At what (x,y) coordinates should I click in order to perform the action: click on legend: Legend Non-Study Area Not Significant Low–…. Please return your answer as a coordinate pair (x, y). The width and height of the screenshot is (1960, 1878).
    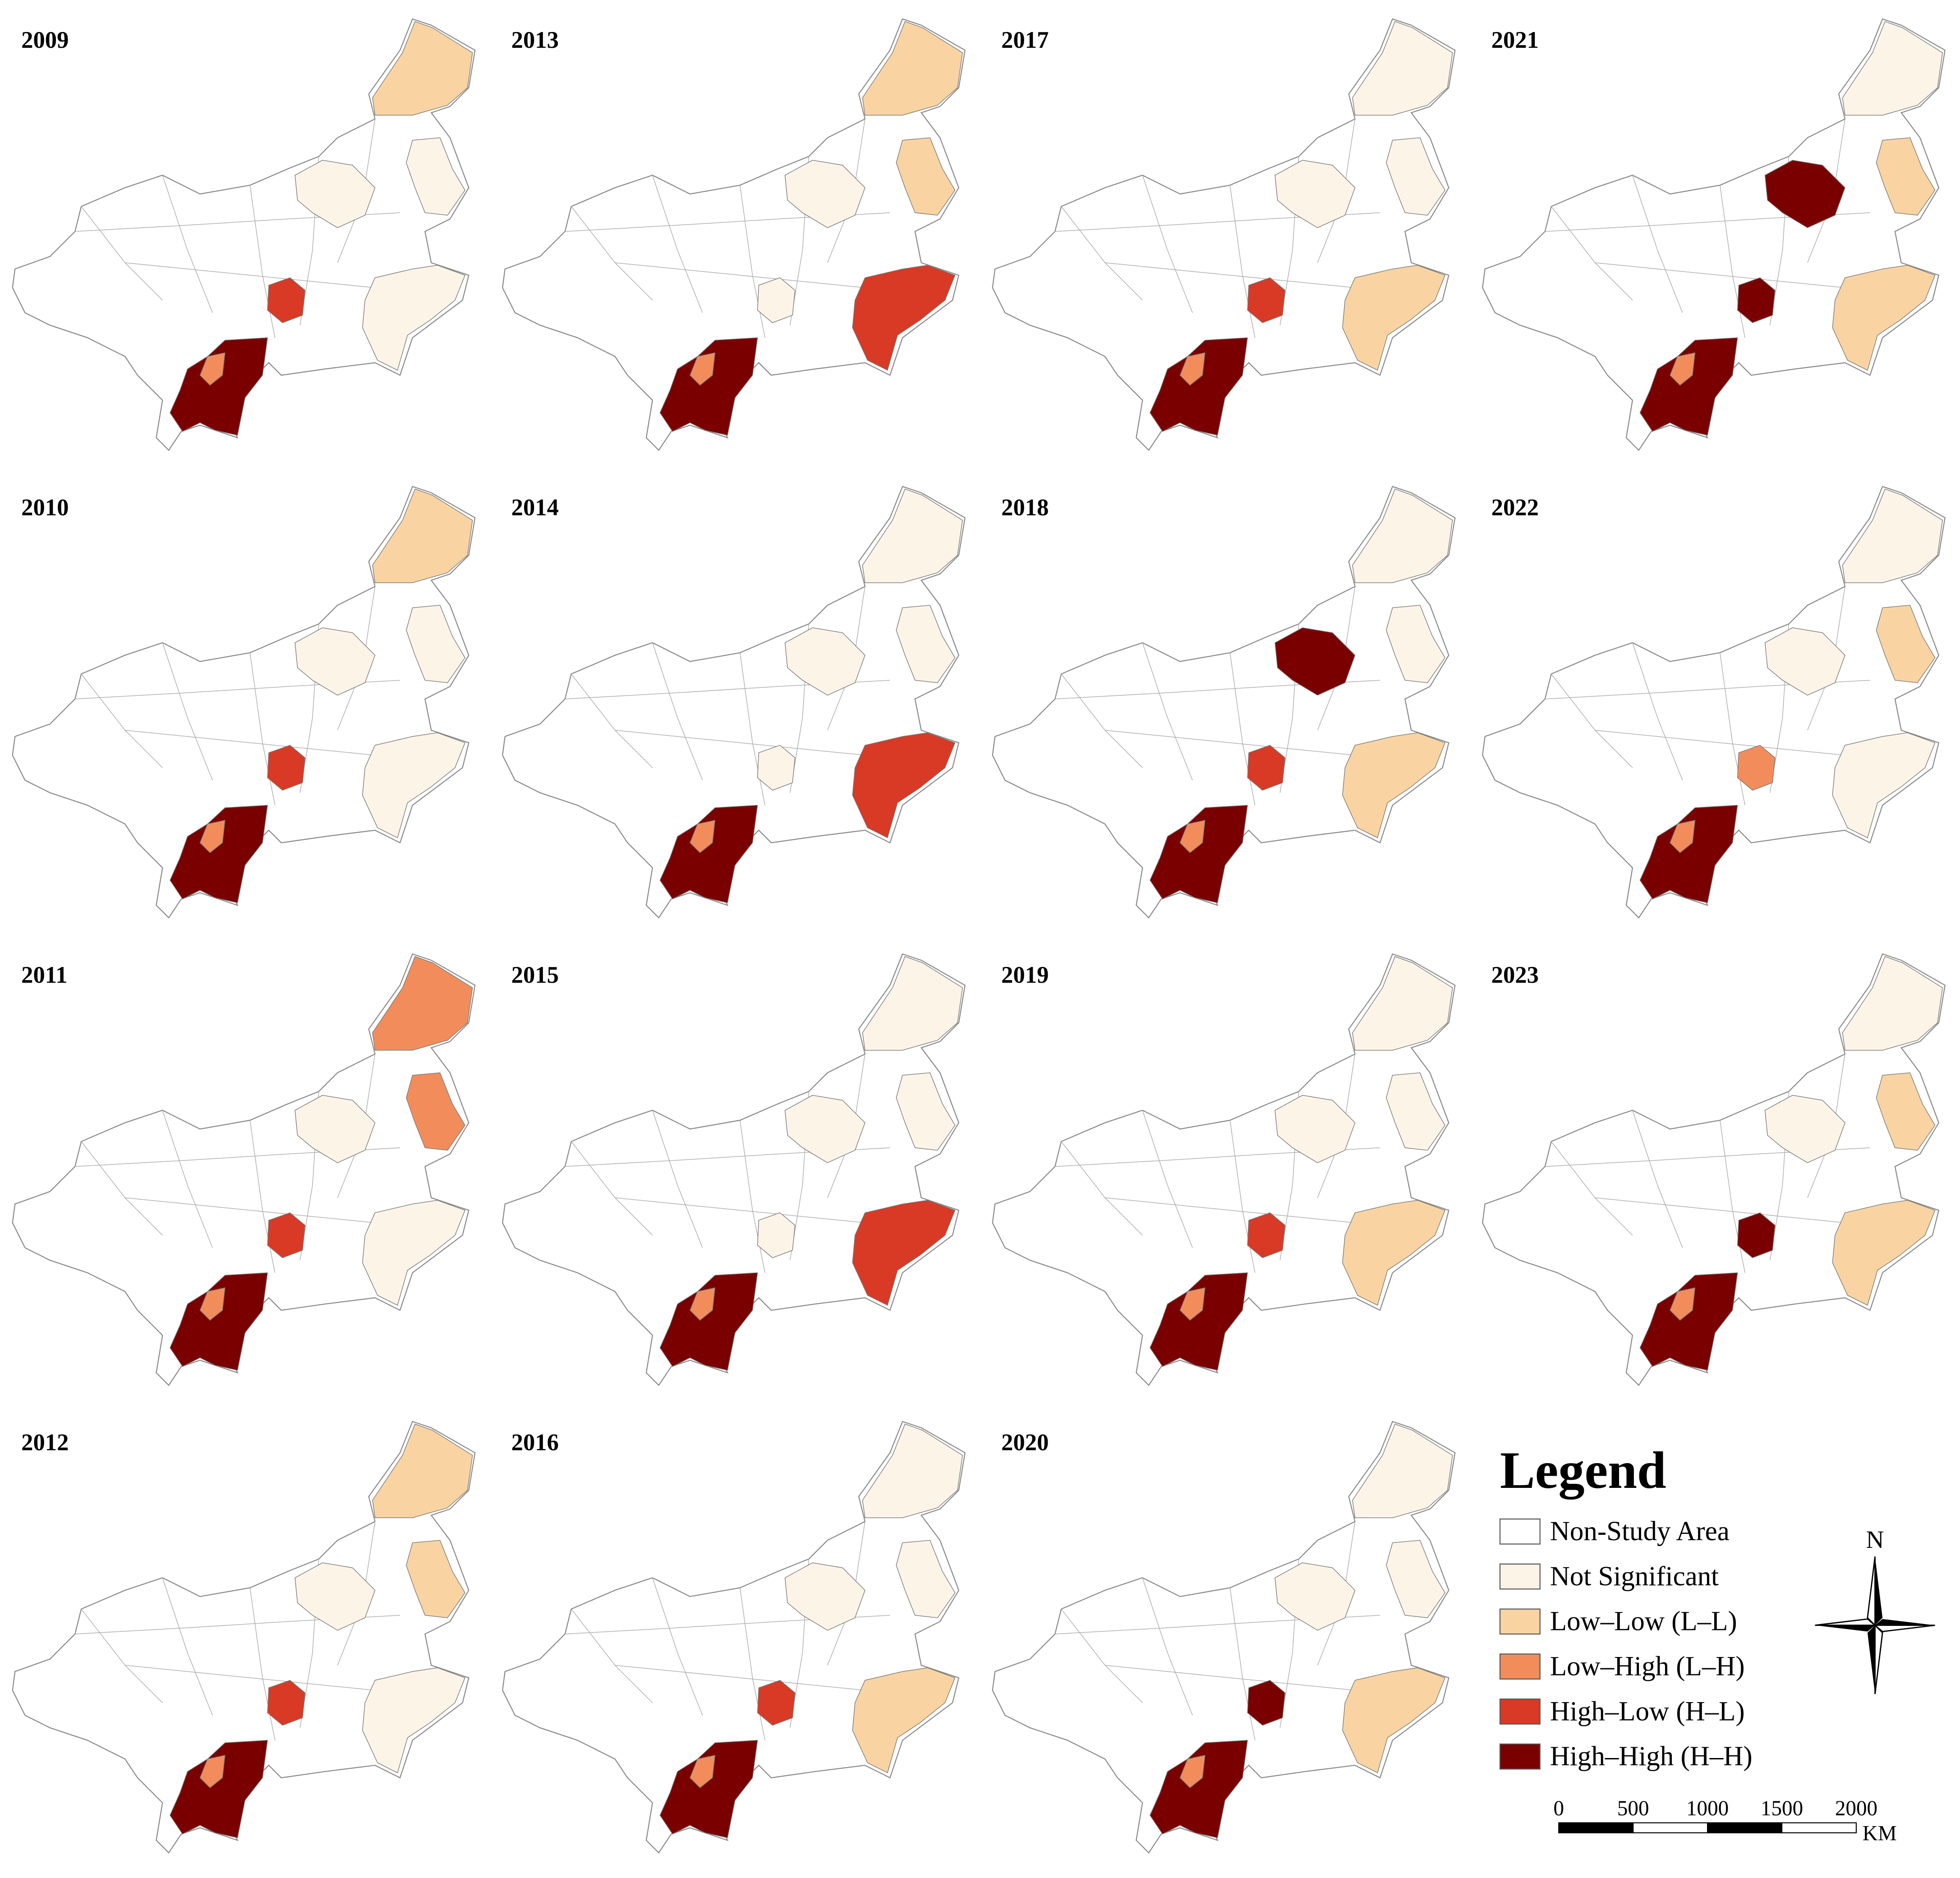
    Looking at the image, I should click on (1626, 1606).